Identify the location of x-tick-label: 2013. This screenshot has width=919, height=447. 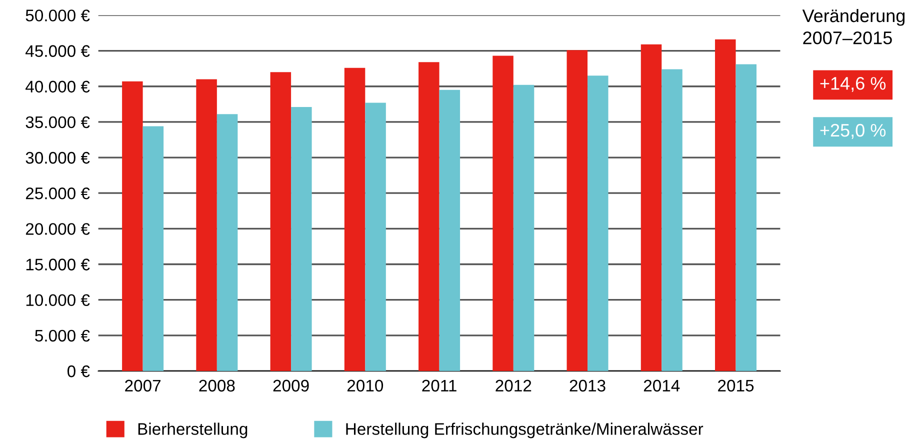
(588, 386).